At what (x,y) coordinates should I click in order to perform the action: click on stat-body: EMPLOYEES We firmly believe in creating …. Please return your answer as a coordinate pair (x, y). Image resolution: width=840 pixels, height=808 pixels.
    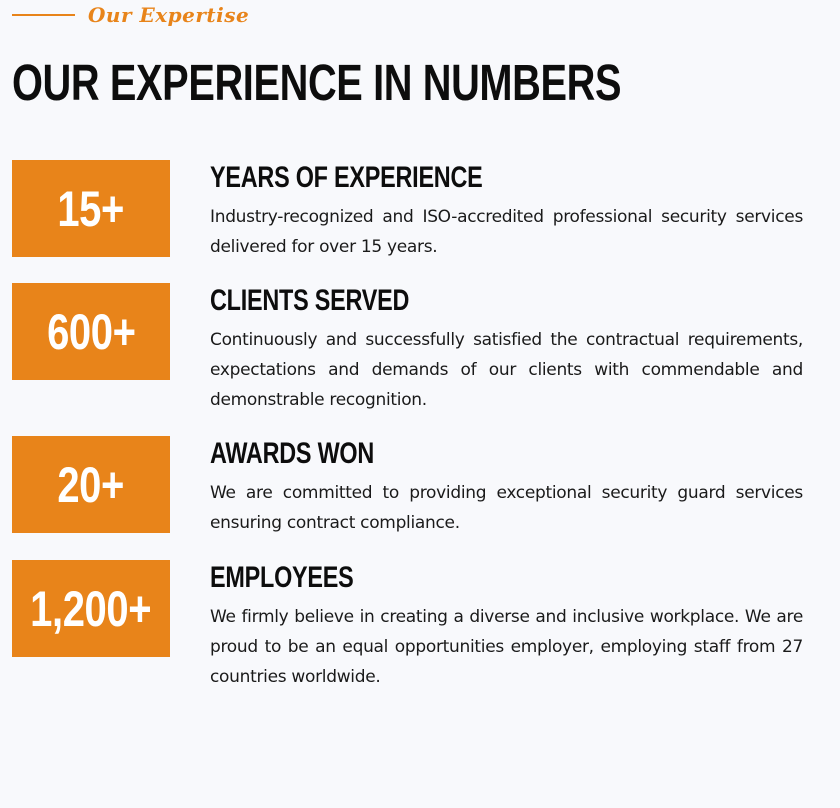
    Looking at the image, I should click on (506, 626).